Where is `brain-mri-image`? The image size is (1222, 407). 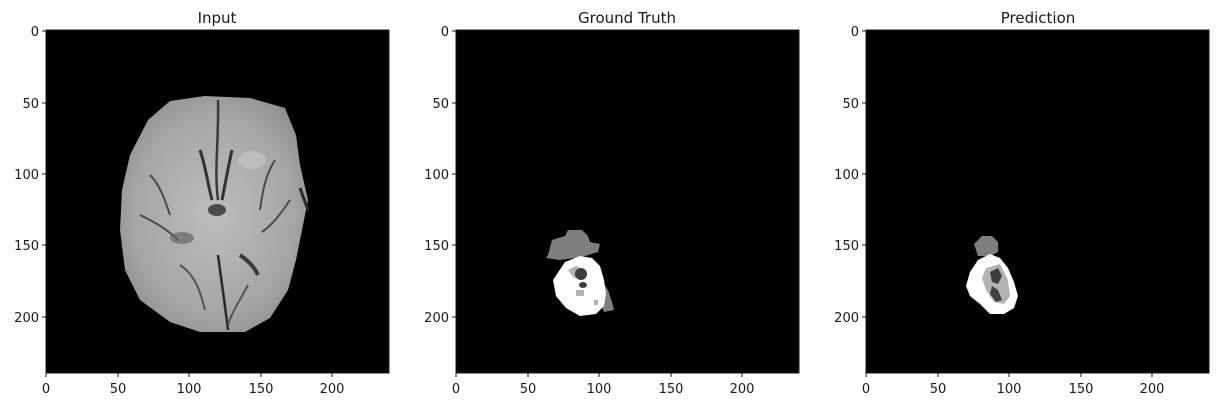
brain-mri-image is located at coordinates (215, 214).